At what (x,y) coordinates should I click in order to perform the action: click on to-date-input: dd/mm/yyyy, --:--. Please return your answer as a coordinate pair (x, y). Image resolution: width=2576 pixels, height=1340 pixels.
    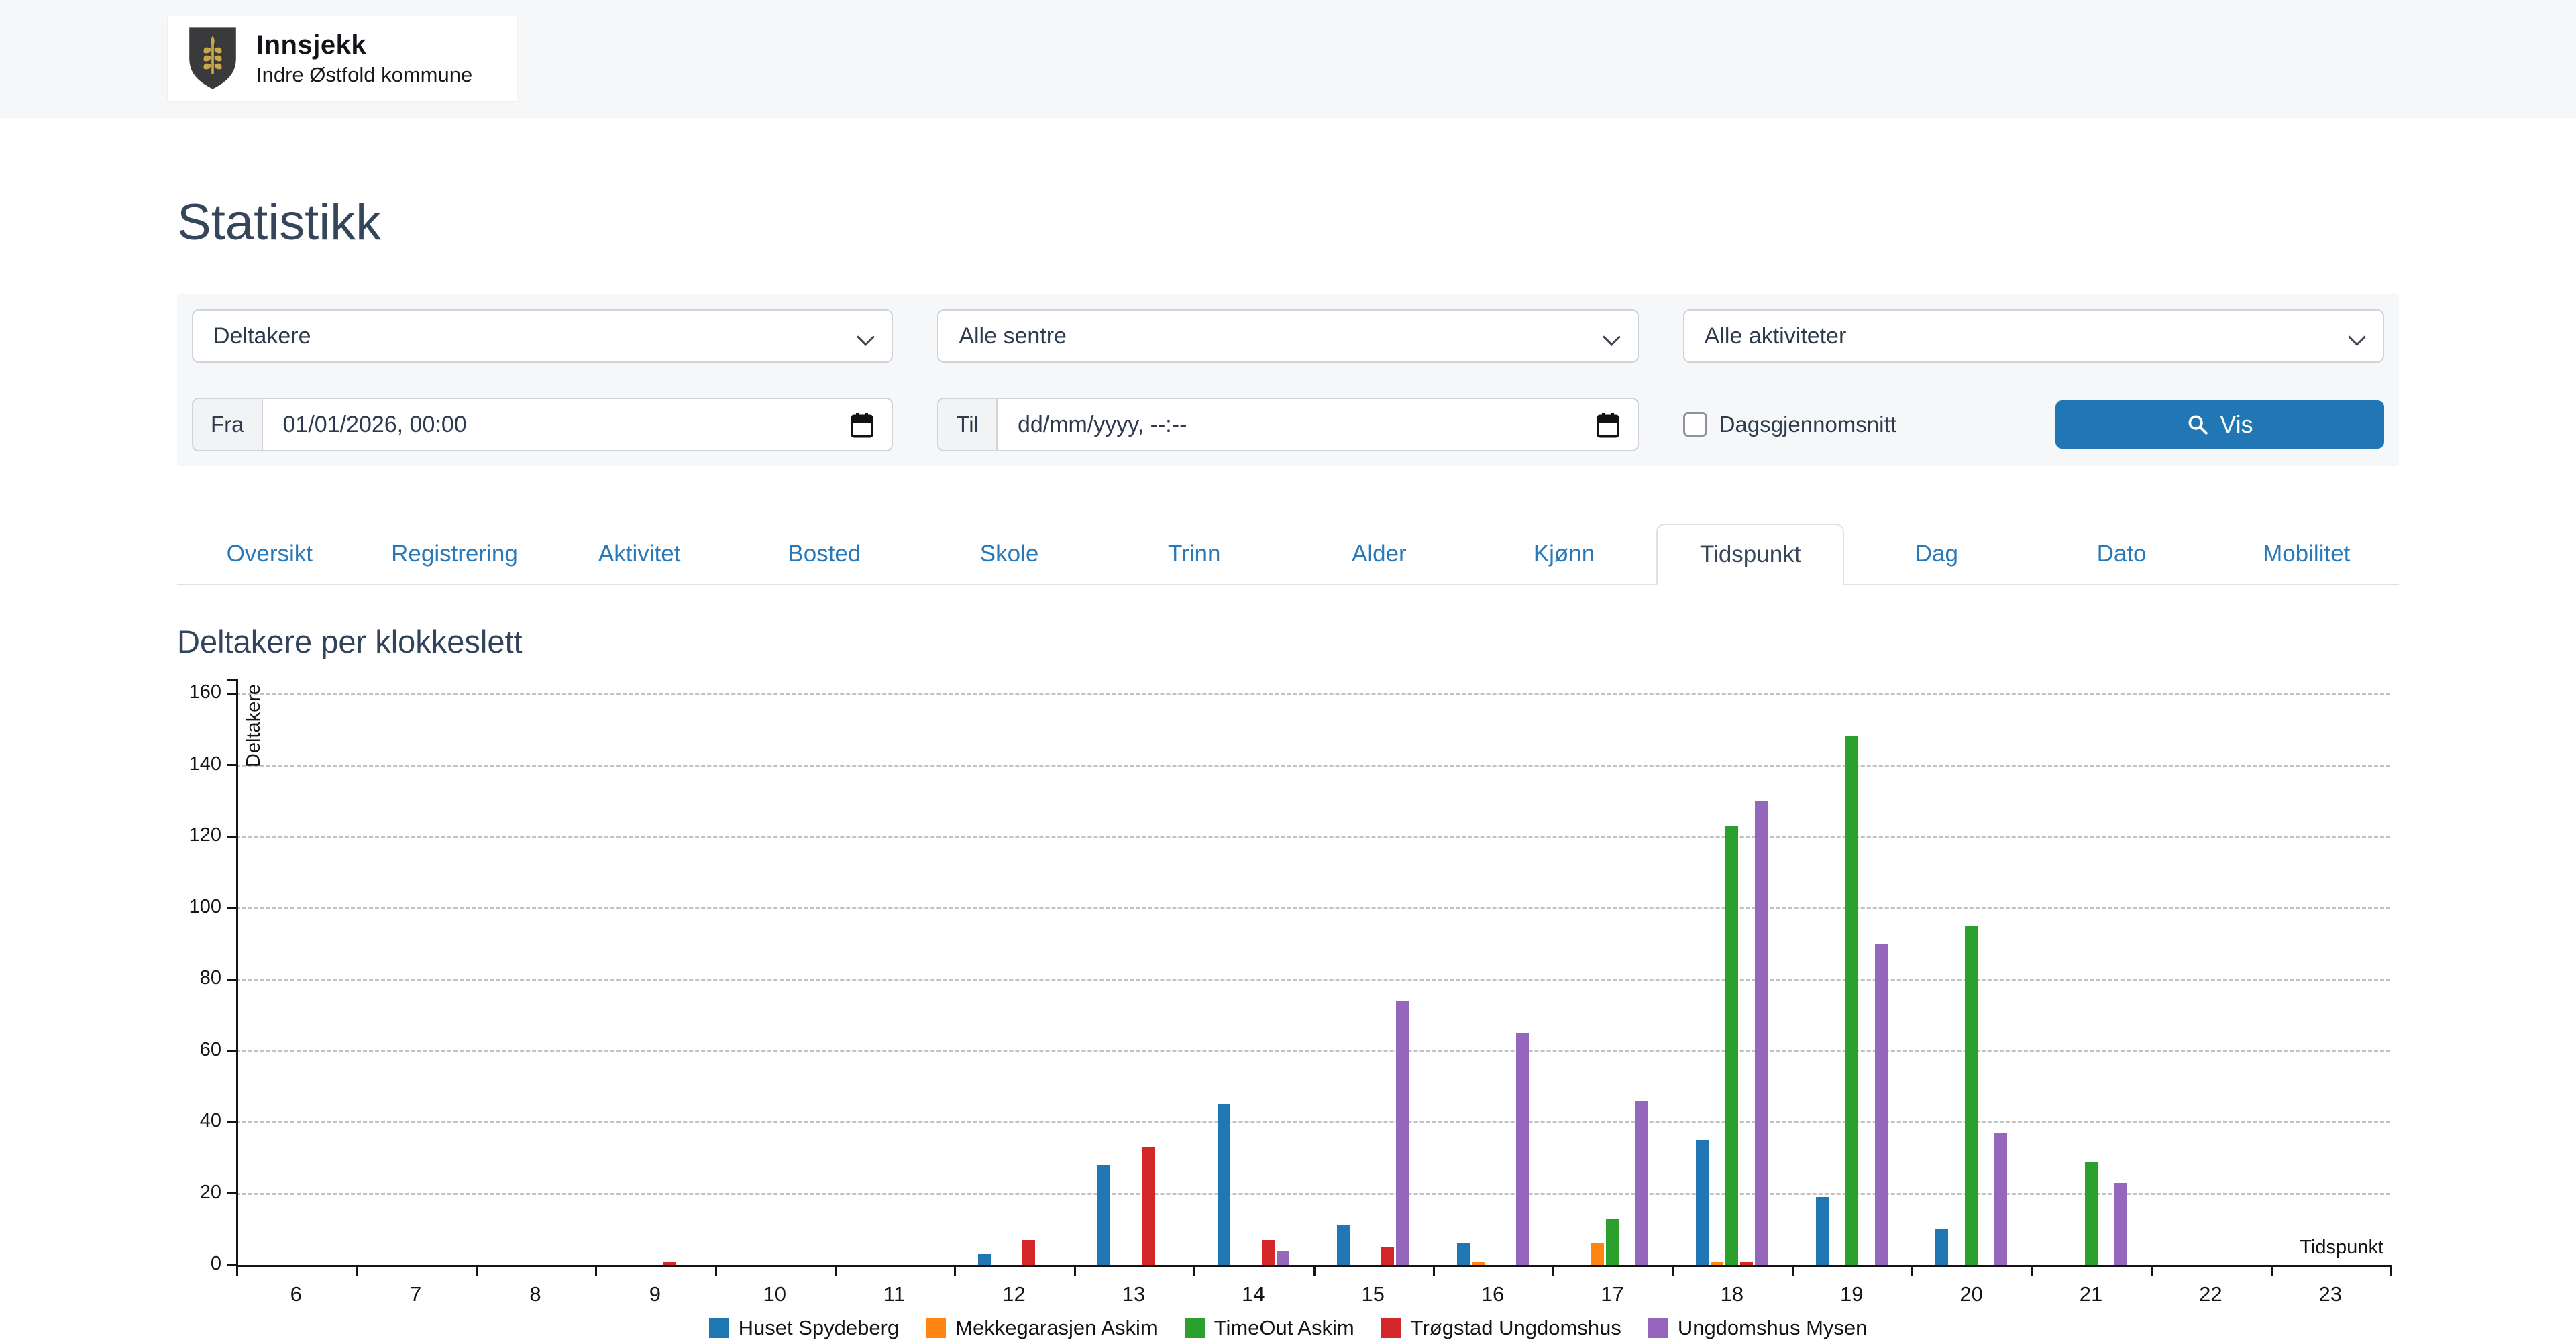
    Looking at the image, I should click on (1318, 424).